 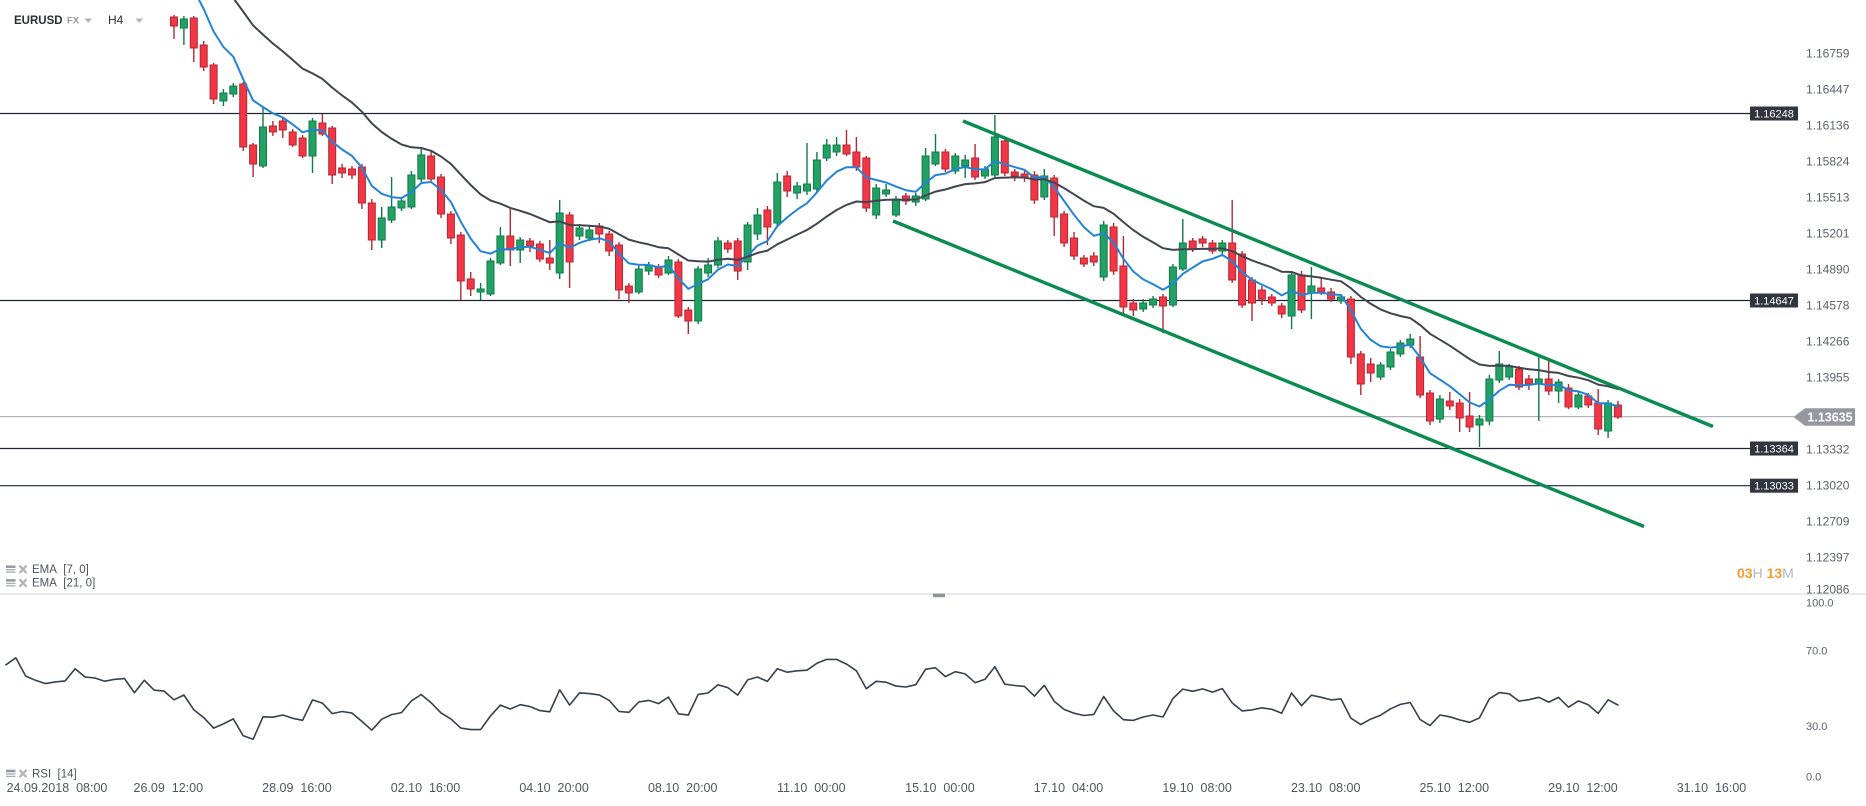 I want to click on svg-text: 1.16136, so click(x=1828, y=126).